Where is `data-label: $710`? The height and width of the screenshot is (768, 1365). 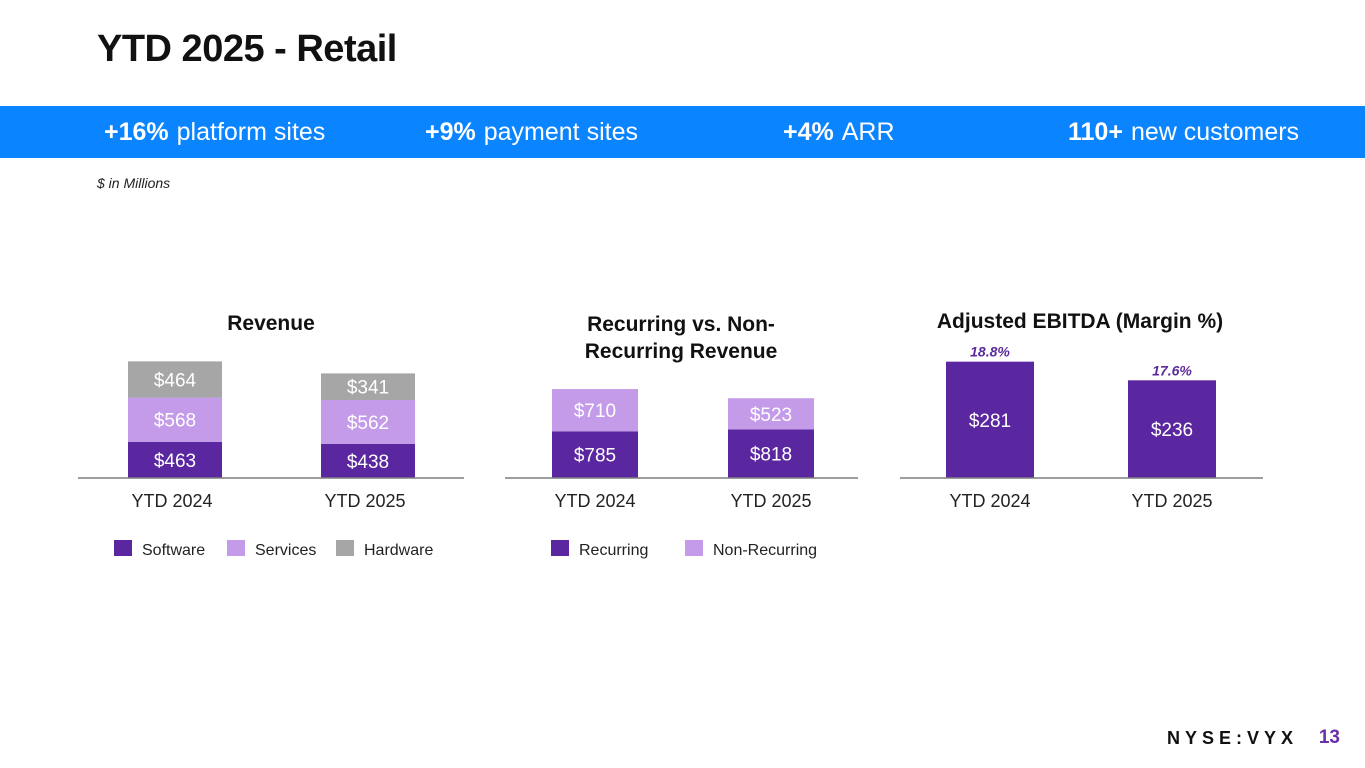 data-label: $710 is located at coordinates (595, 411).